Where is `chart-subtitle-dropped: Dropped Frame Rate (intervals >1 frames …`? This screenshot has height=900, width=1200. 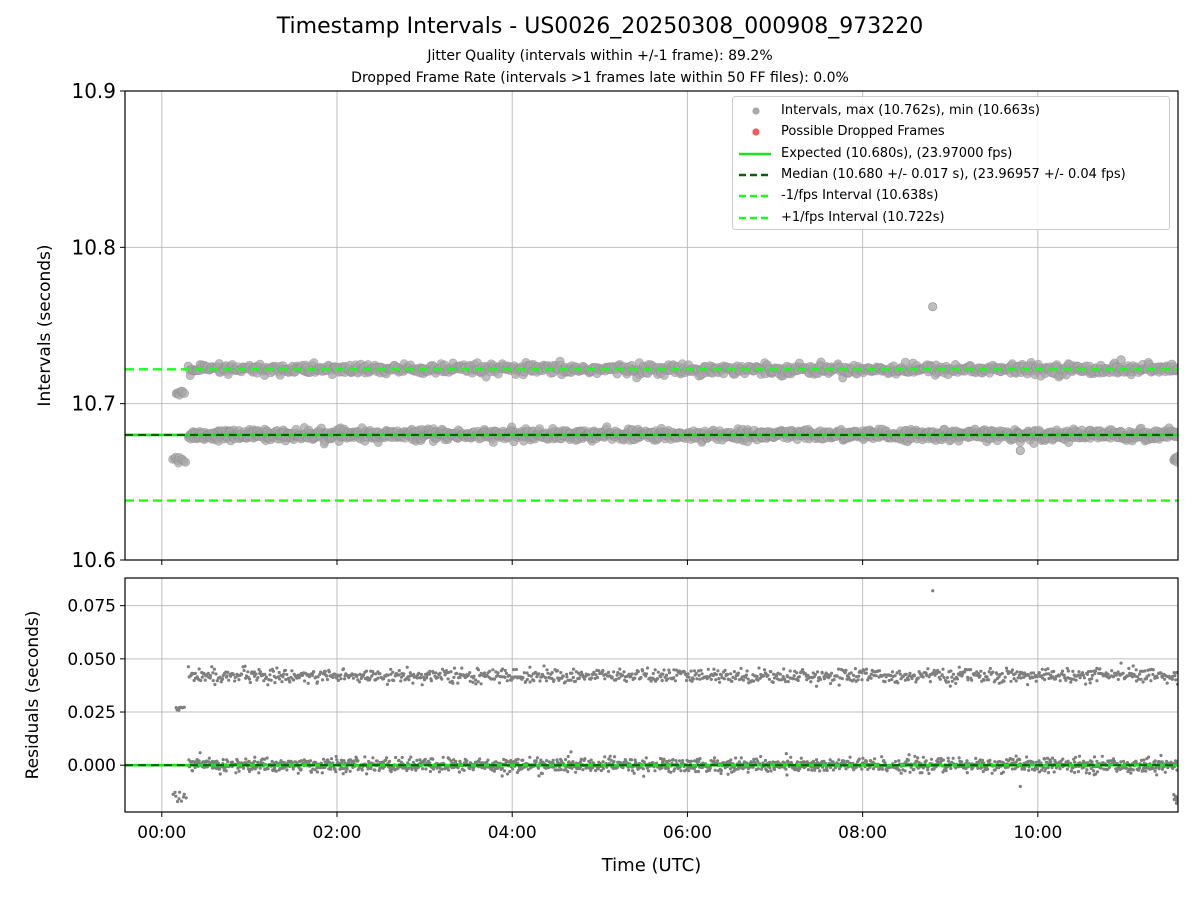 chart-subtitle-dropped: Dropped Frame Rate (intervals >1 frames … is located at coordinates (600, 78).